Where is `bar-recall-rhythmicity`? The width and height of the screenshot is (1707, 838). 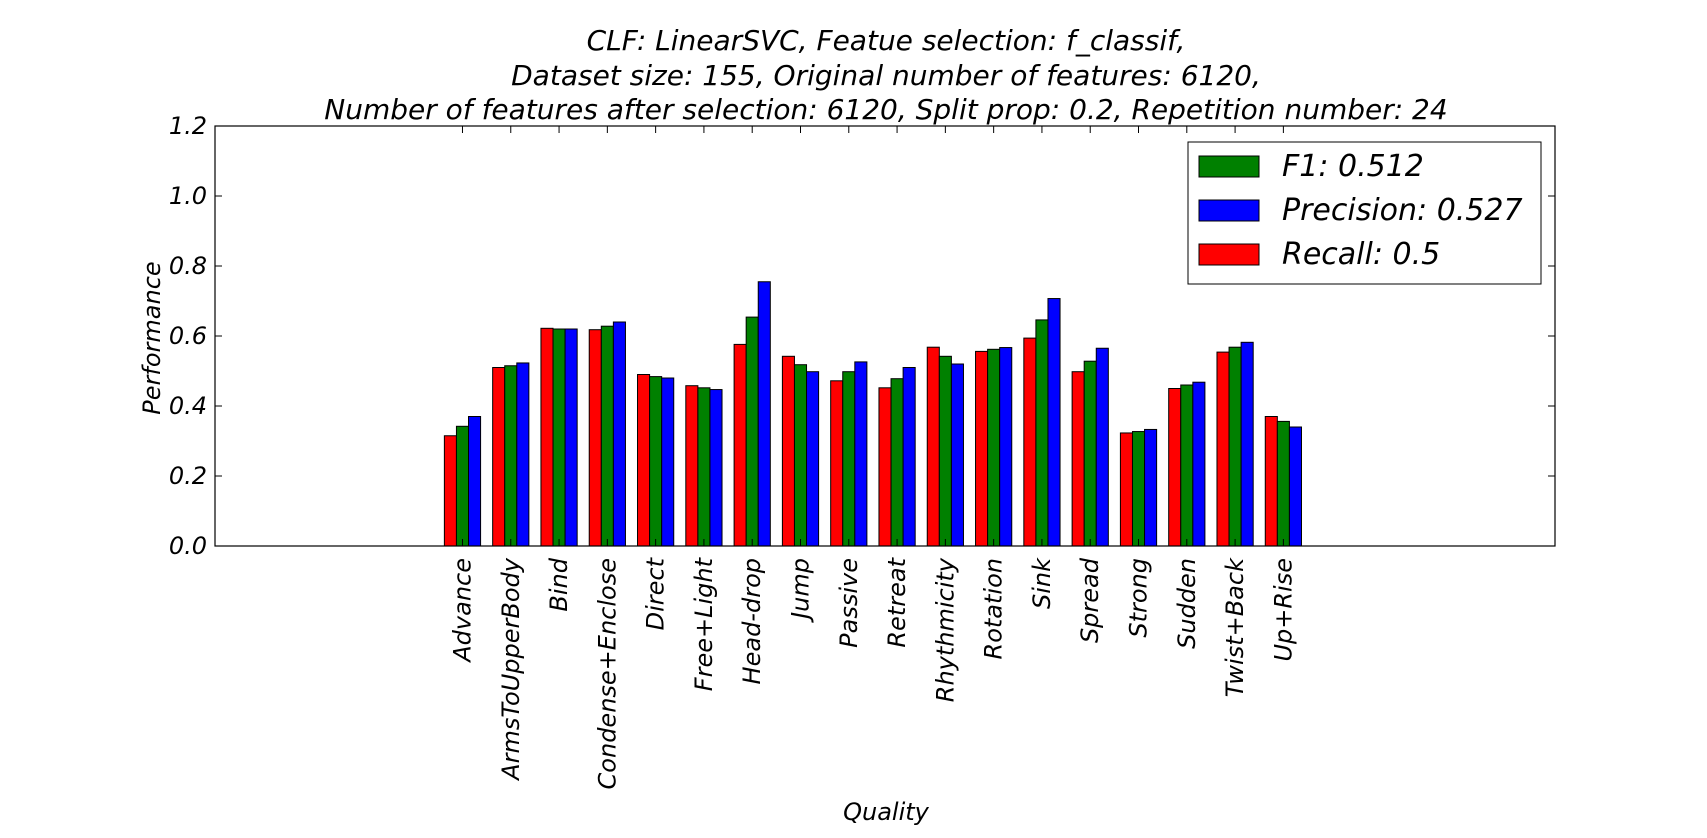
bar-recall-rhythmicity is located at coordinates (933, 446).